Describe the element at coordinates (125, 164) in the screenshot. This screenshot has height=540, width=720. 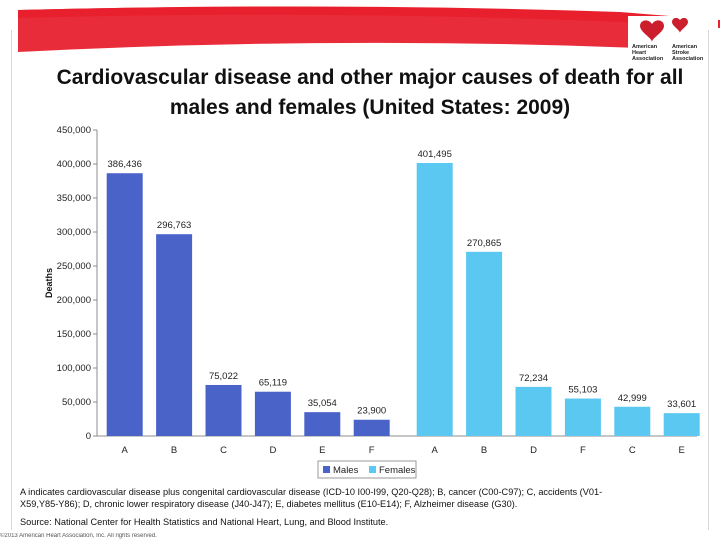
I see `data-label: 386,436` at that location.